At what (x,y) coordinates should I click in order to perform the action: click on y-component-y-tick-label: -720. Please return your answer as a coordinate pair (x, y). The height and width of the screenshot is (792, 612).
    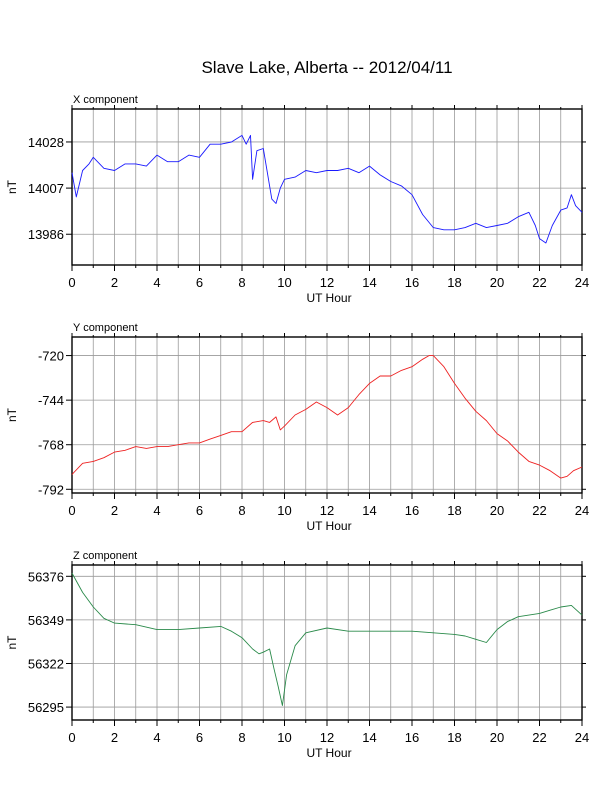
    Looking at the image, I should click on (51, 356).